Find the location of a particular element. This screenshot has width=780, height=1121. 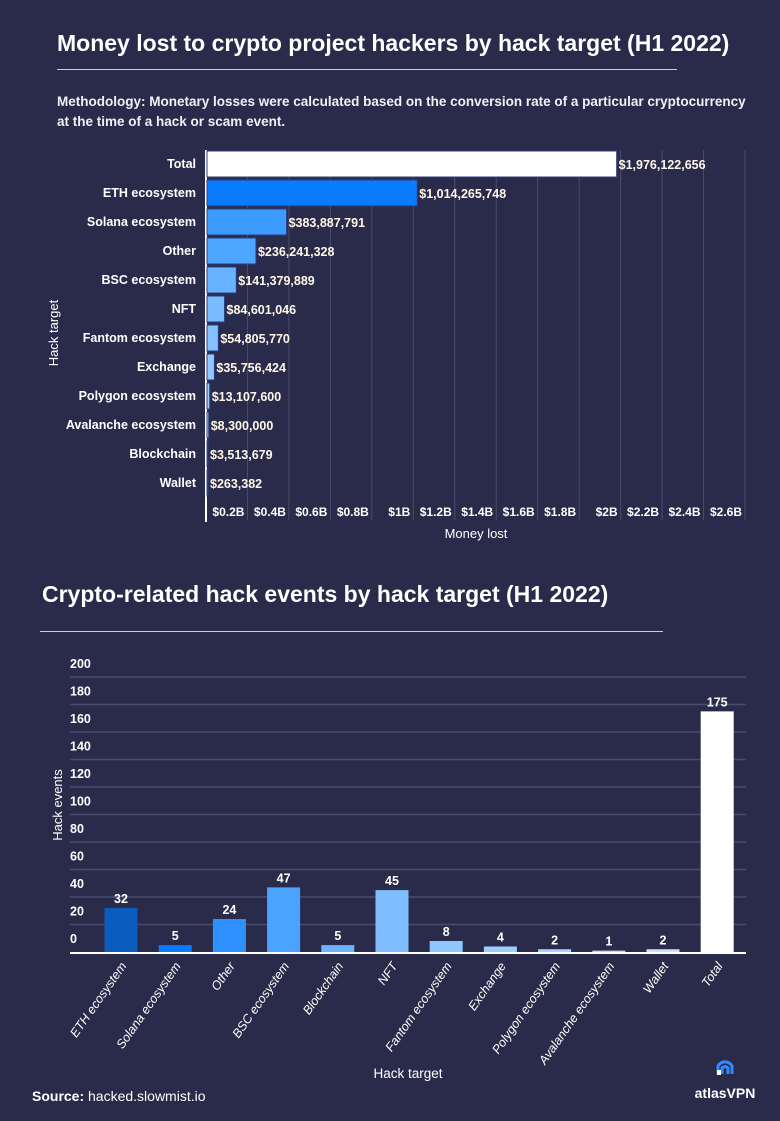

source-link: hacked.slowmist.io is located at coordinates (147, 1096).